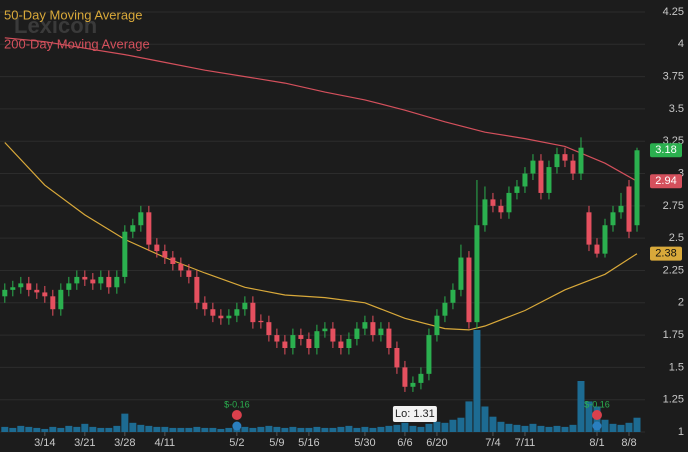 The width and height of the screenshot is (688, 452). Describe the element at coordinates (673, 335) in the screenshot. I see `y-tick-label: 1.75` at that location.